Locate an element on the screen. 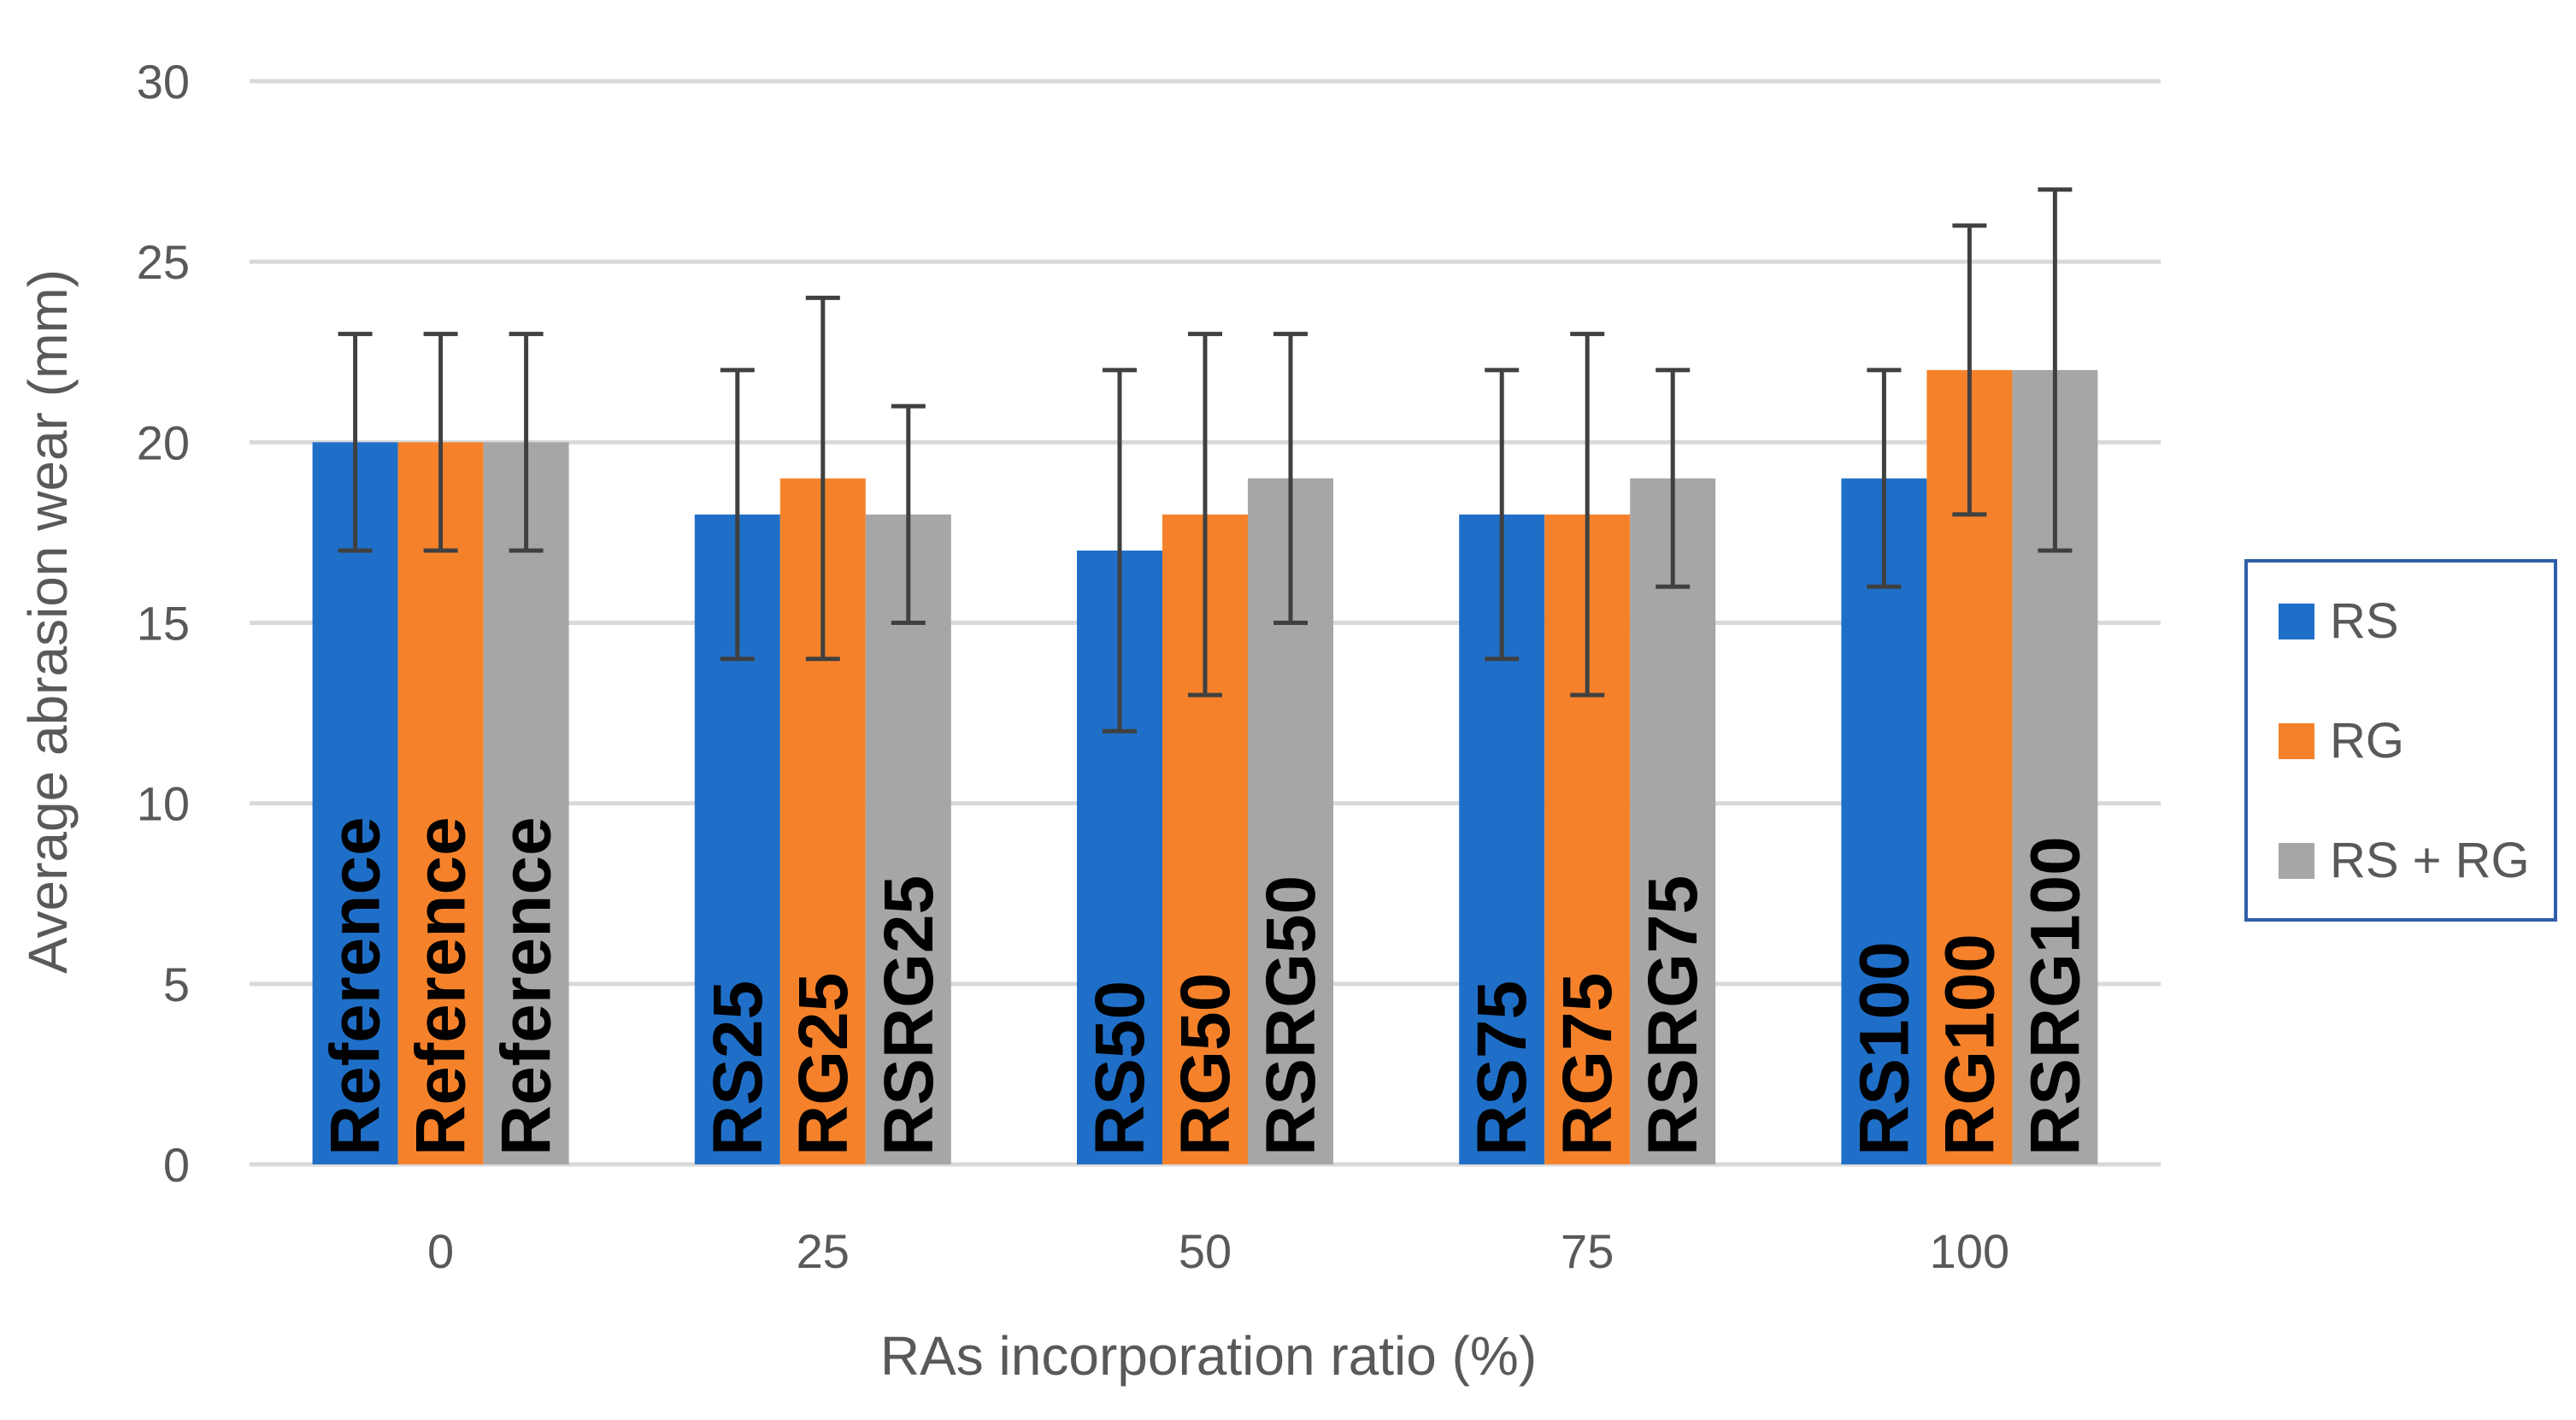 The height and width of the screenshot is (1420, 2576). y-tick-label: 5 is located at coordinates (176, 984).